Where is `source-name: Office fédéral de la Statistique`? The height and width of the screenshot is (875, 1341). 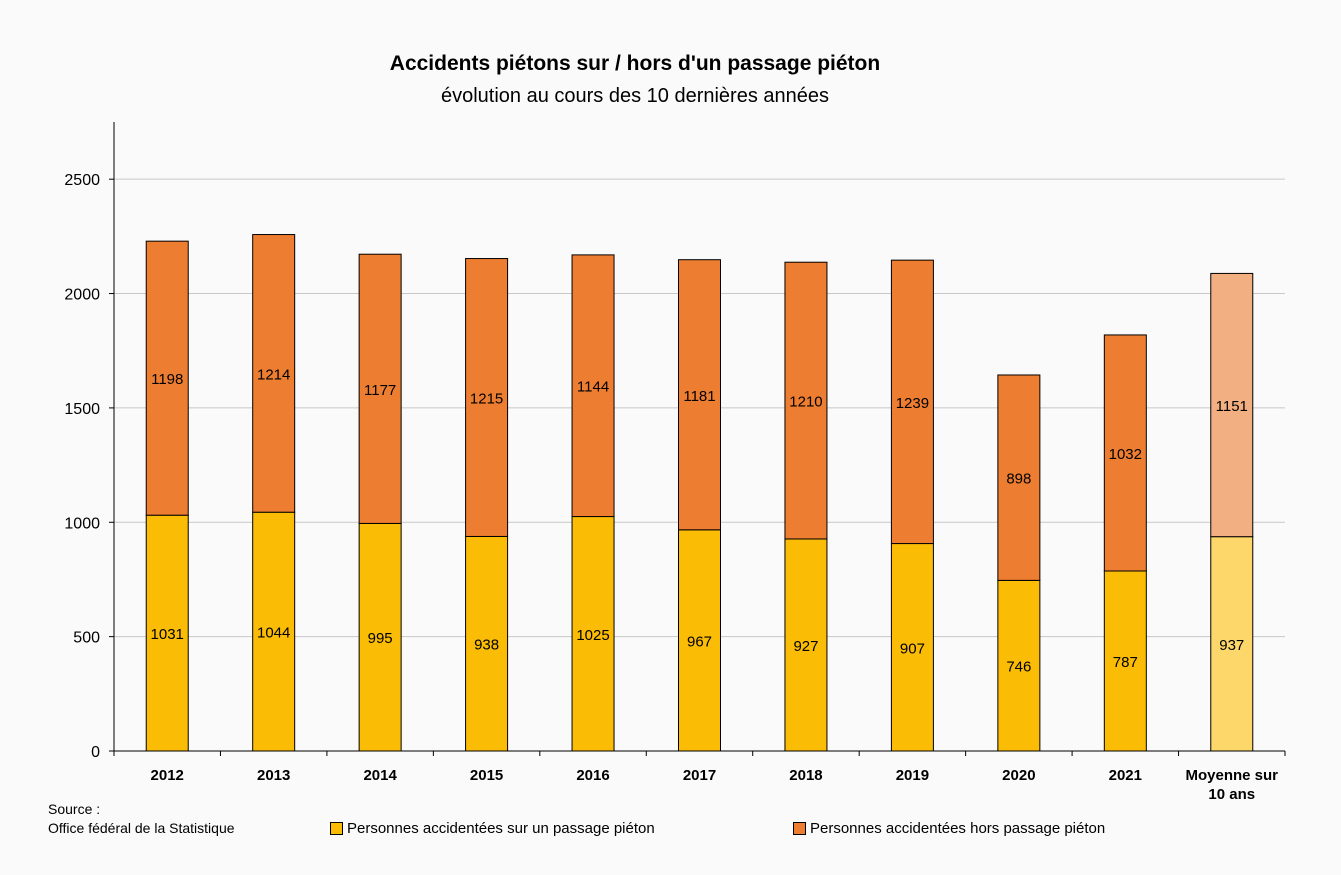 source-name: Office fédéral de la Statistique is located at coordinates (141, 828).